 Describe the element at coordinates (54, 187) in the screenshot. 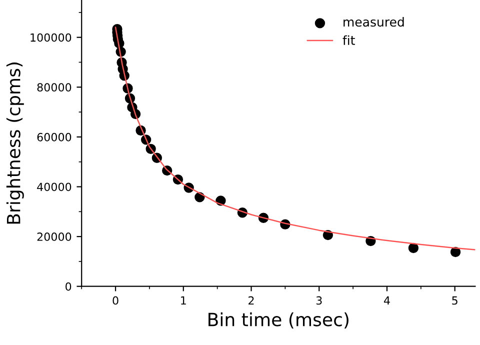

I see `y-tick-label: 40000` at that location.